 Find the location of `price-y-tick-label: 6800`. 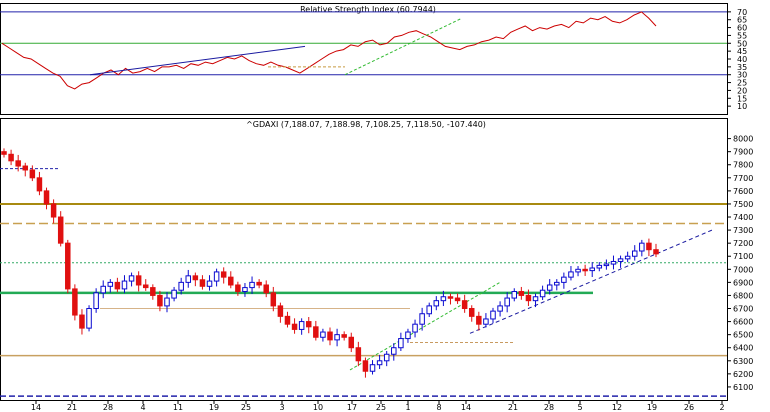

price-y-tick-label: 6800 is located at coordinates (743, 295).